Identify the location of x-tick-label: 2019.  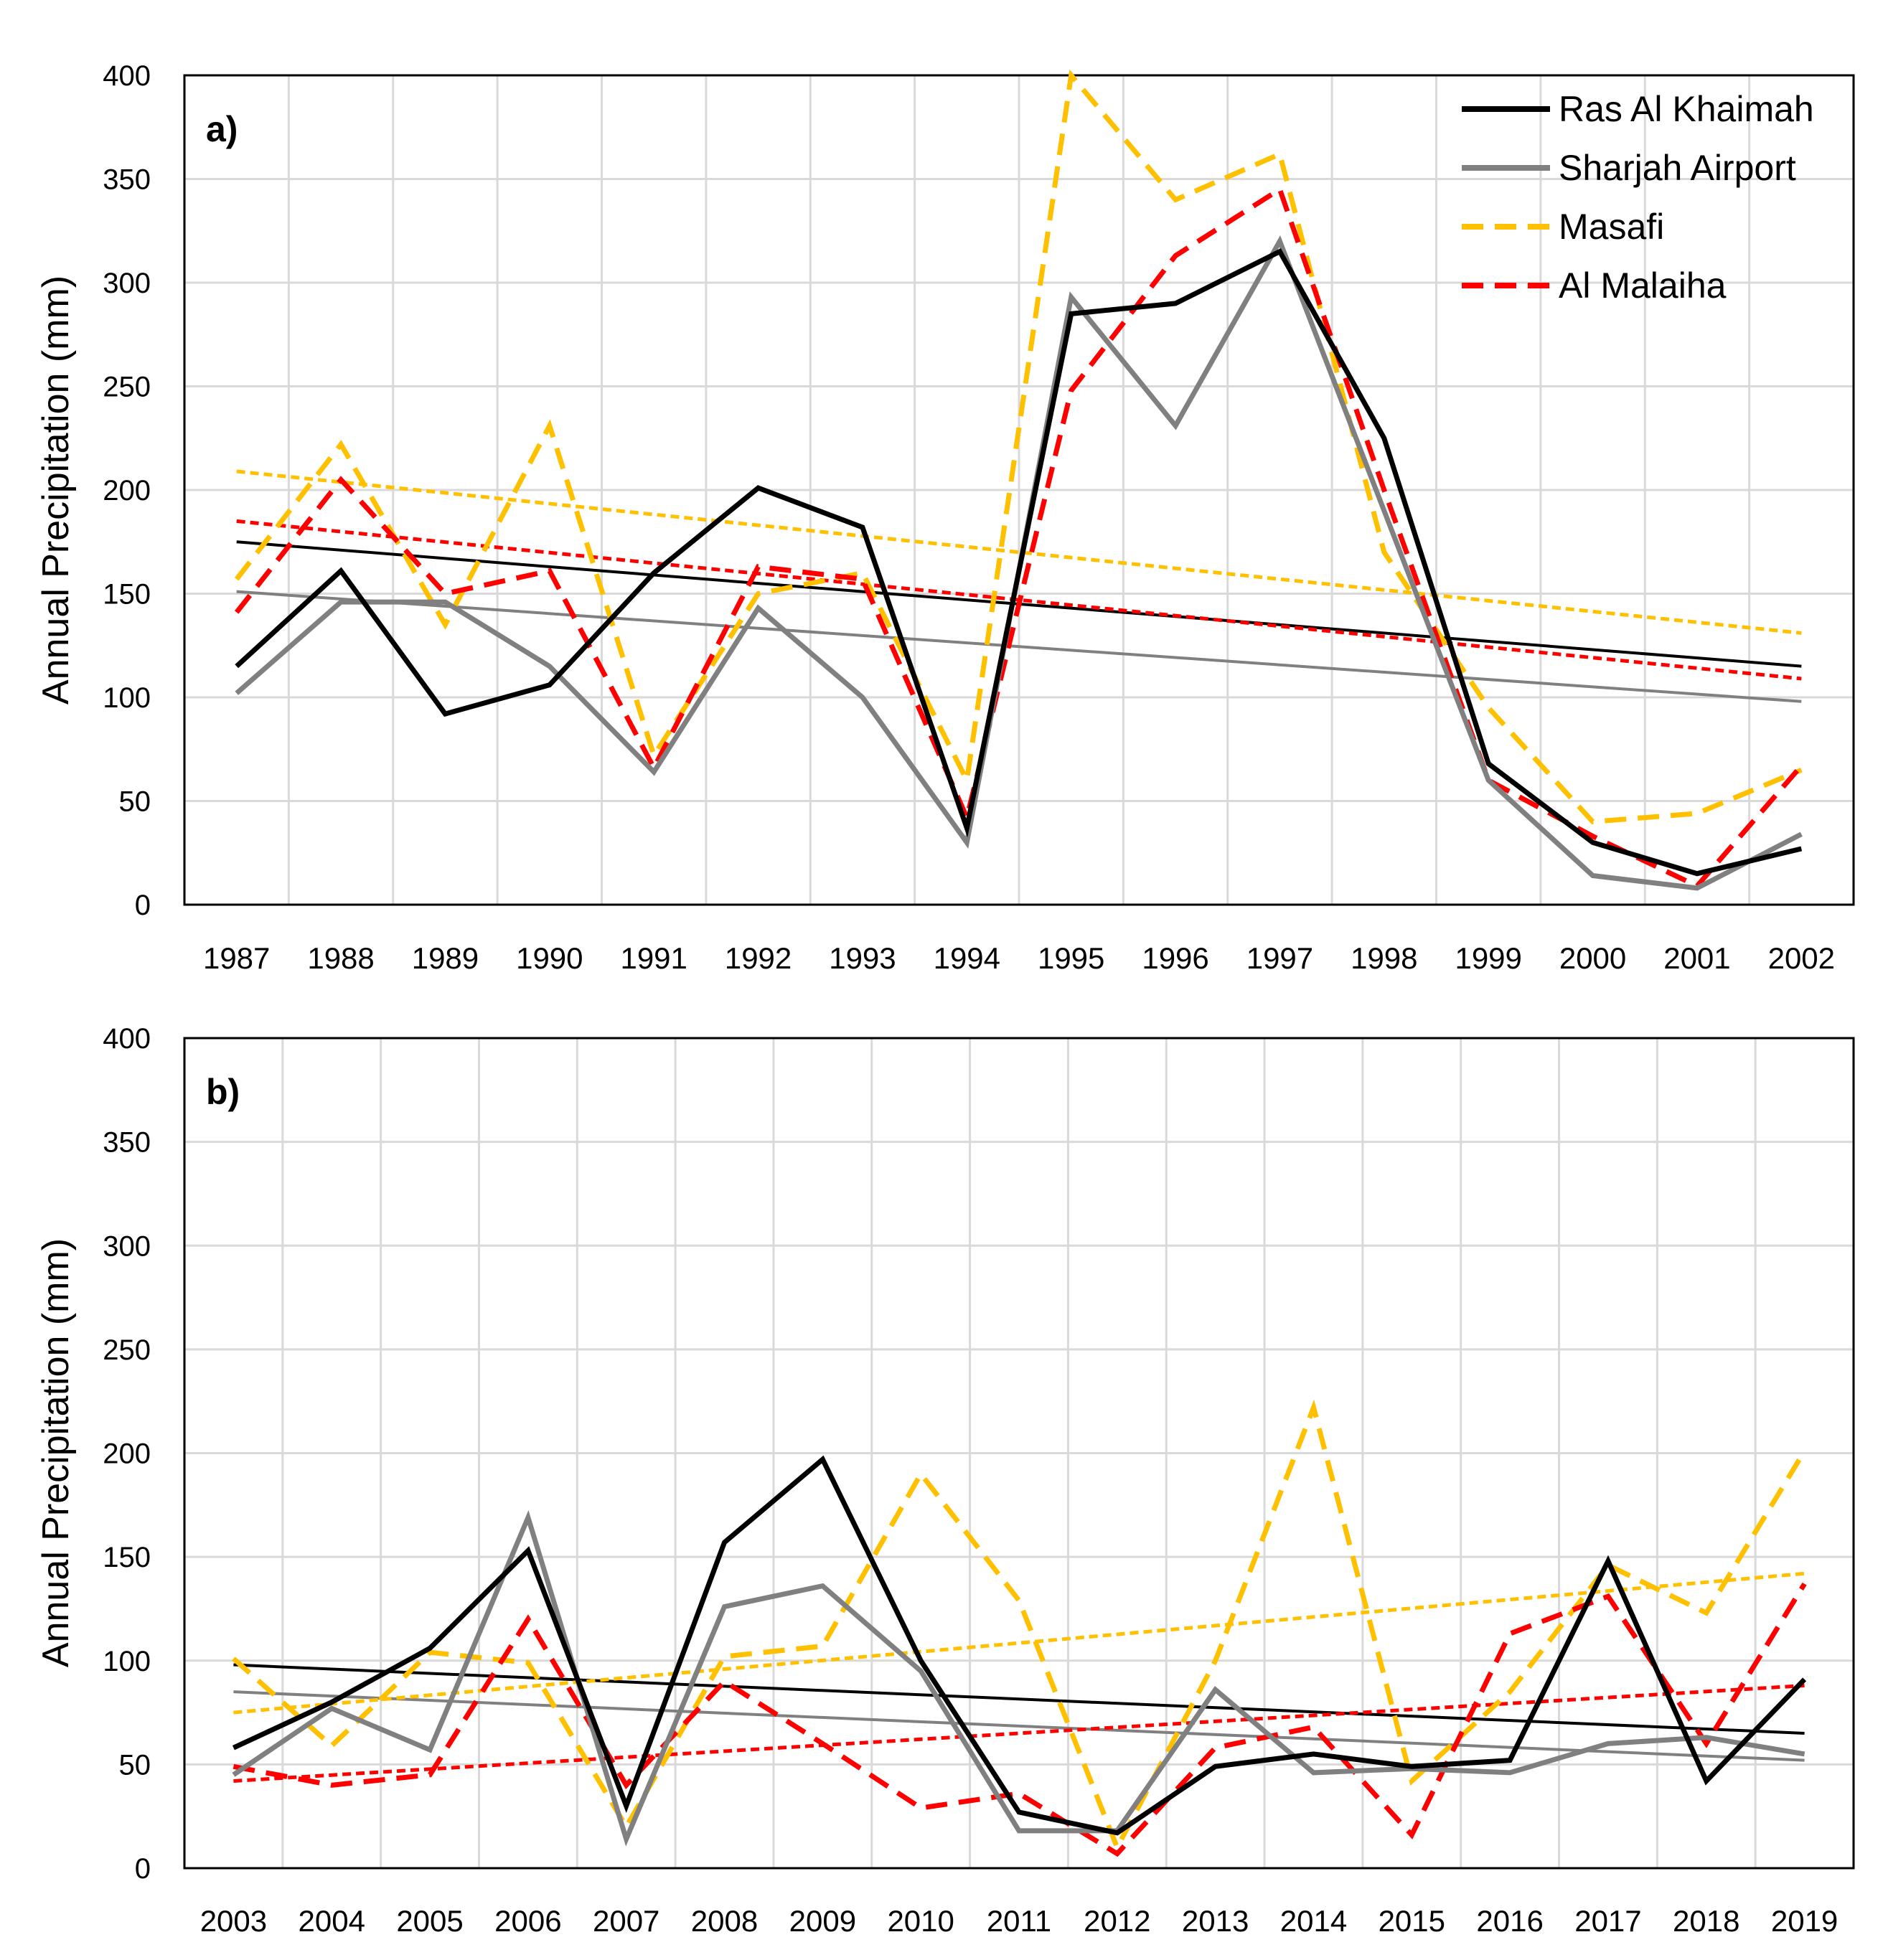
(1805, 1921).